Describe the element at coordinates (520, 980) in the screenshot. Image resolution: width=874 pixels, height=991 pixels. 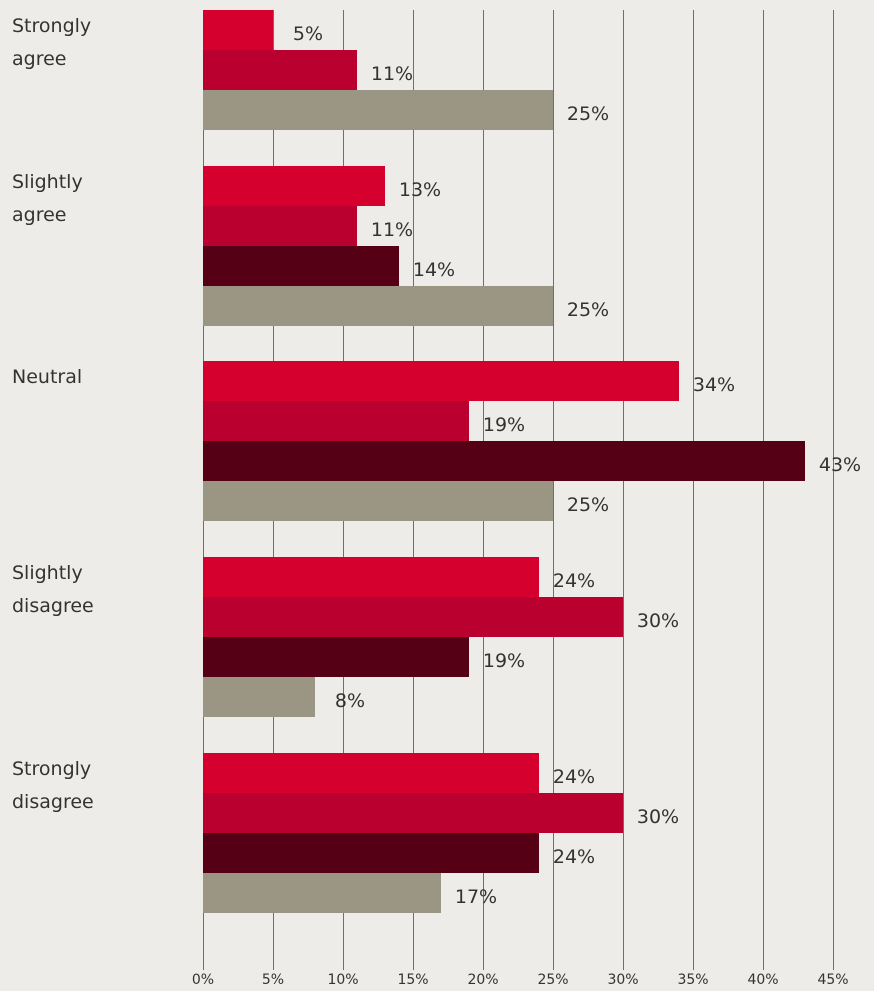
I see `x-axis-tick-labels: 0% 5% 10% 15% 20% 25% 30% 35% 40% 45%` at that location.